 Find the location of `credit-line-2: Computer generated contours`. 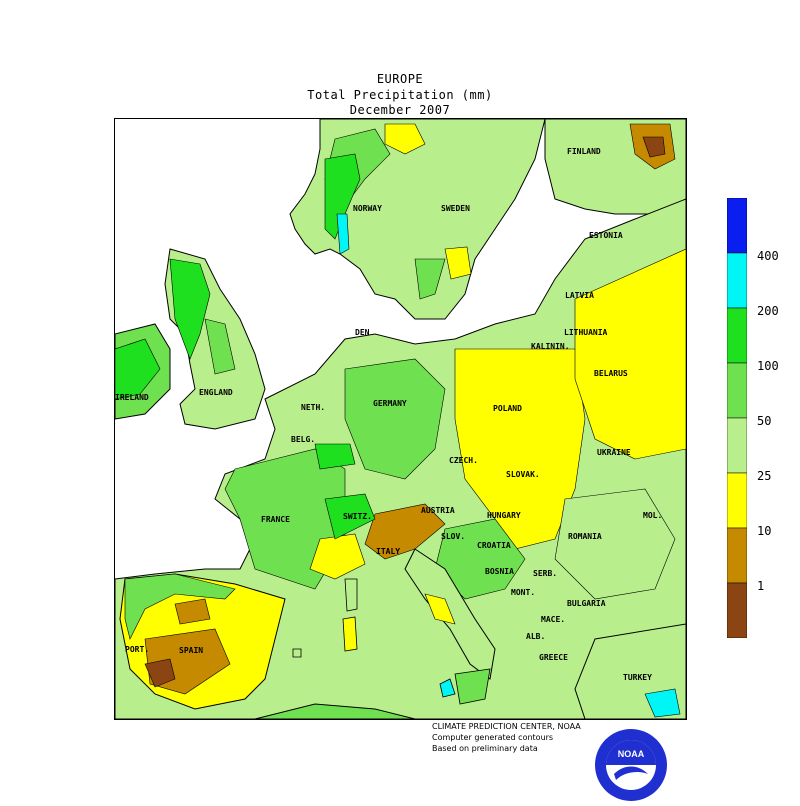

credit-line-2: Computer generated contours is located at coordinates (493, 737).